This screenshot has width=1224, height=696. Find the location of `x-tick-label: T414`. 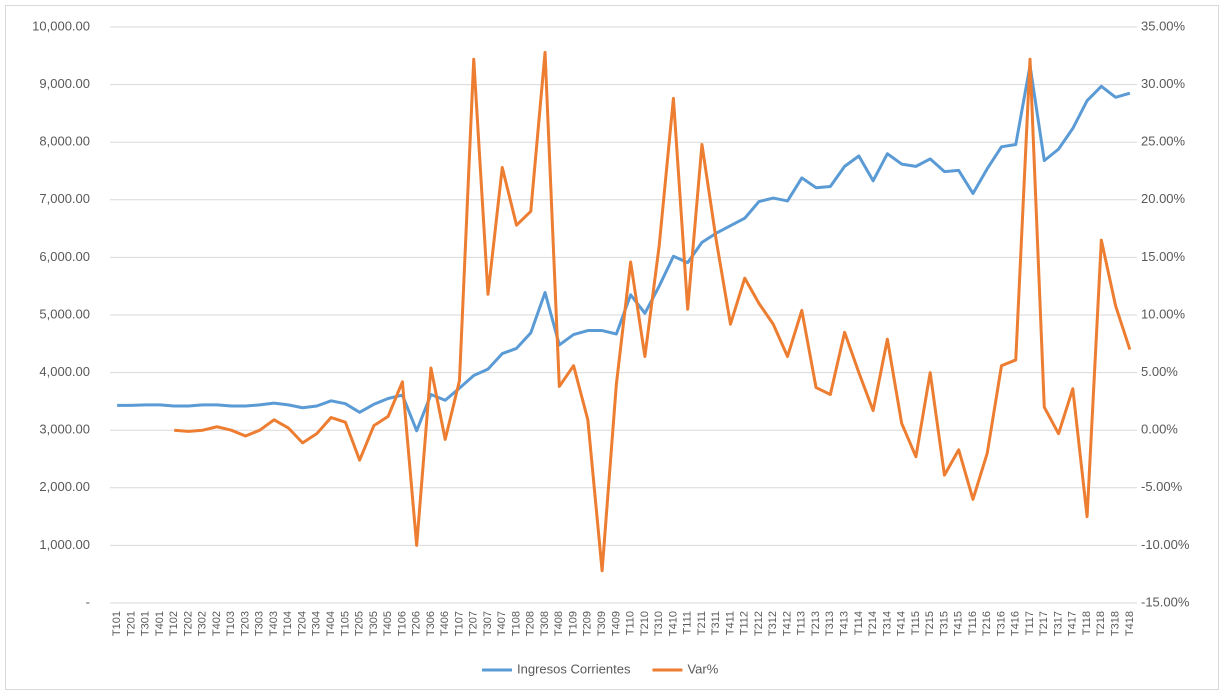

x-tick-label: T414 is located at coordinates (902, 623).